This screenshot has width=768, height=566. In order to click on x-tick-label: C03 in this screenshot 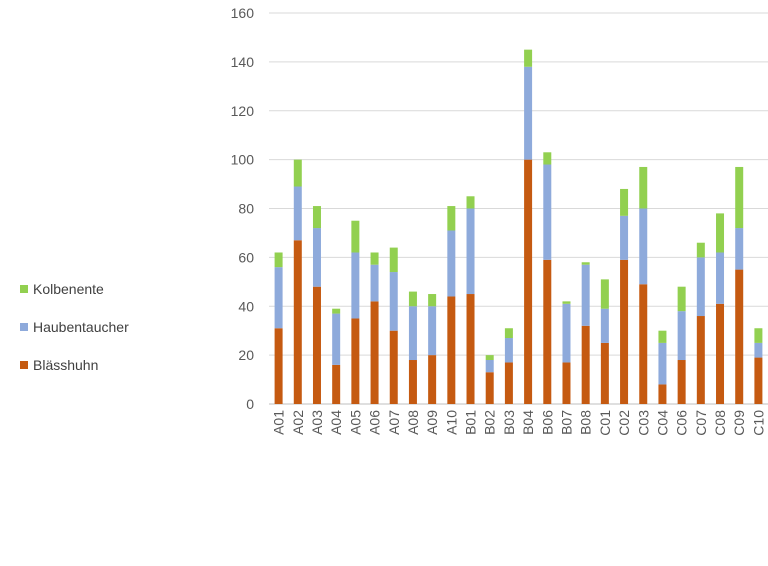, I will do `click(643, 423)`.